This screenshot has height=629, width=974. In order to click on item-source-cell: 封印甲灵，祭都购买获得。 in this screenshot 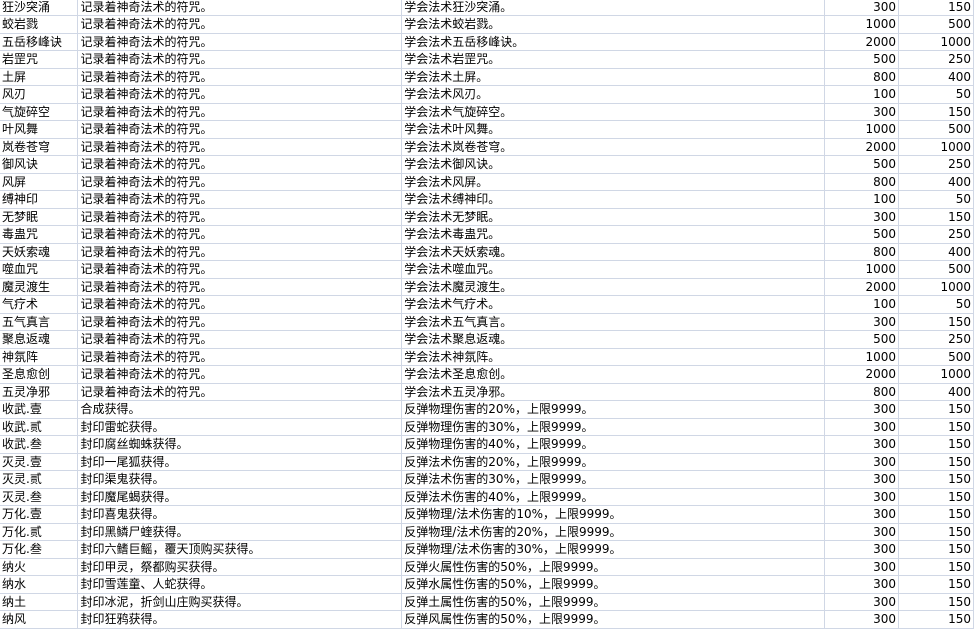, I will do `click(240, 567)`.